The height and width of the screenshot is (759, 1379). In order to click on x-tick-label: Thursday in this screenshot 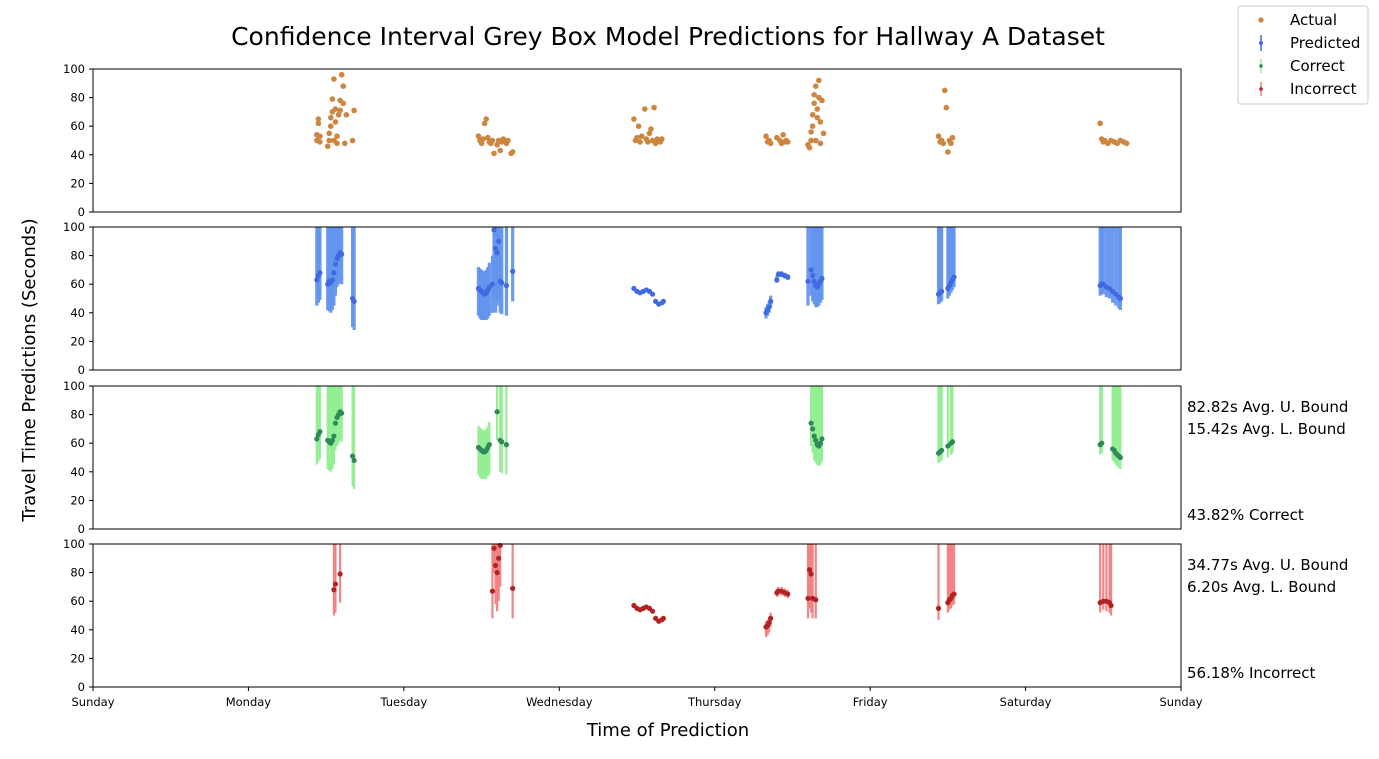, I will do `click(714, 702)`.